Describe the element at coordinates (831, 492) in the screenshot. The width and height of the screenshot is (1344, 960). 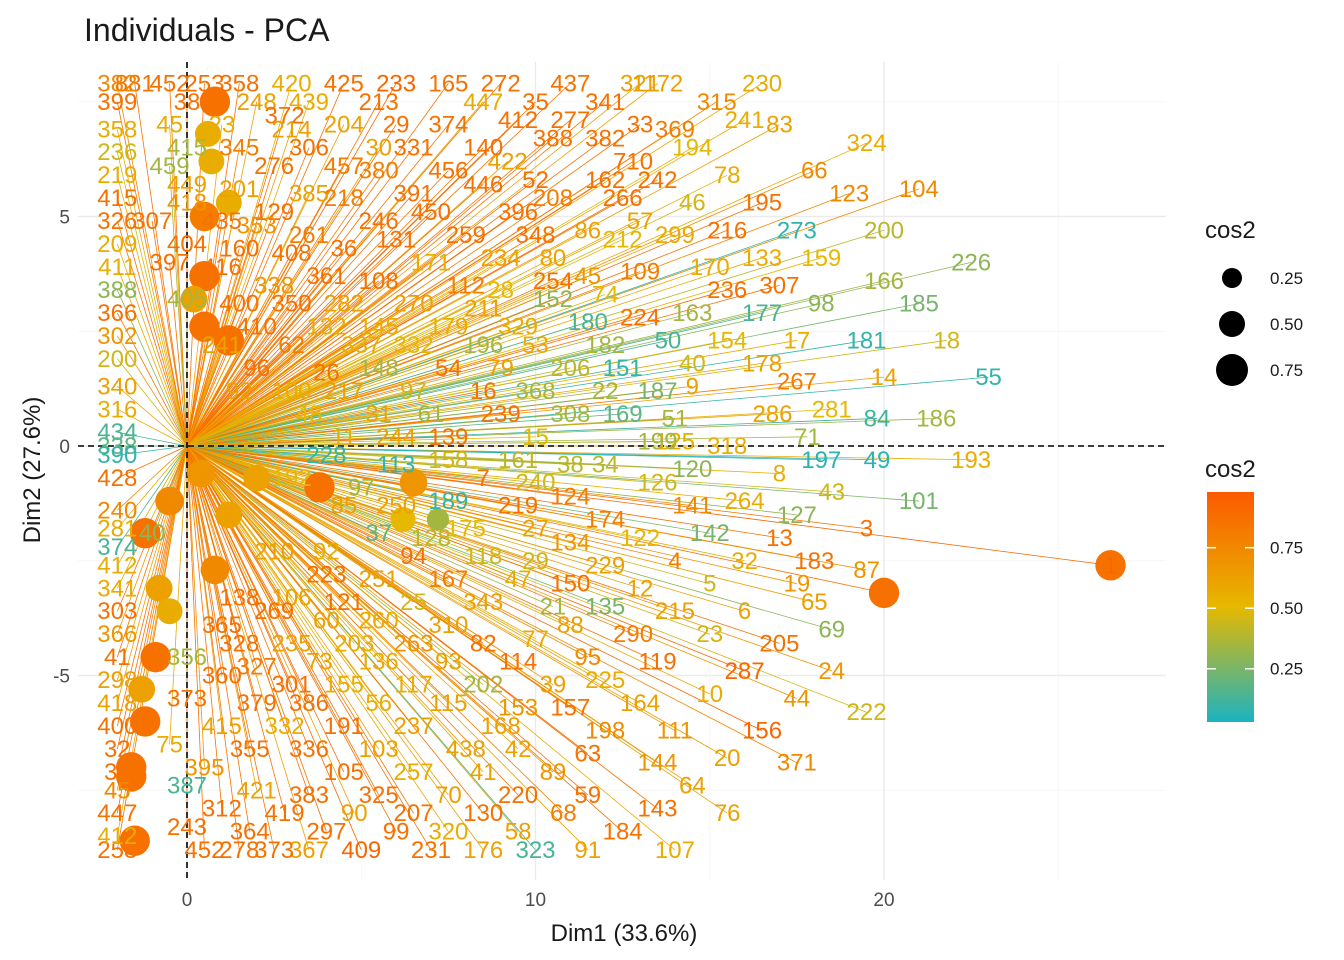
I see `point-label: 43` at that location.